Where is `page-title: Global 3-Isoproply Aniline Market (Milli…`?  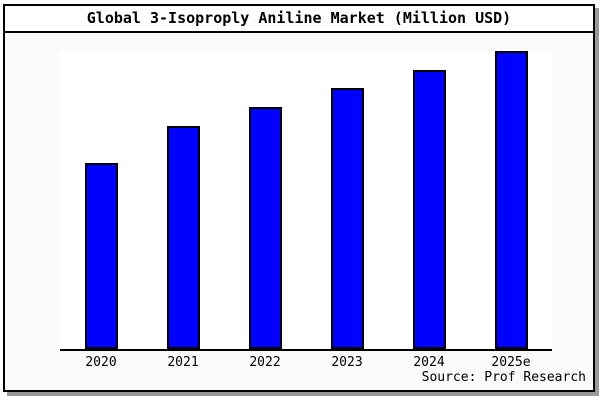 page-title: Global 3-Isoproply Aniline Market (Milli… is located at coordinates (299, 18).